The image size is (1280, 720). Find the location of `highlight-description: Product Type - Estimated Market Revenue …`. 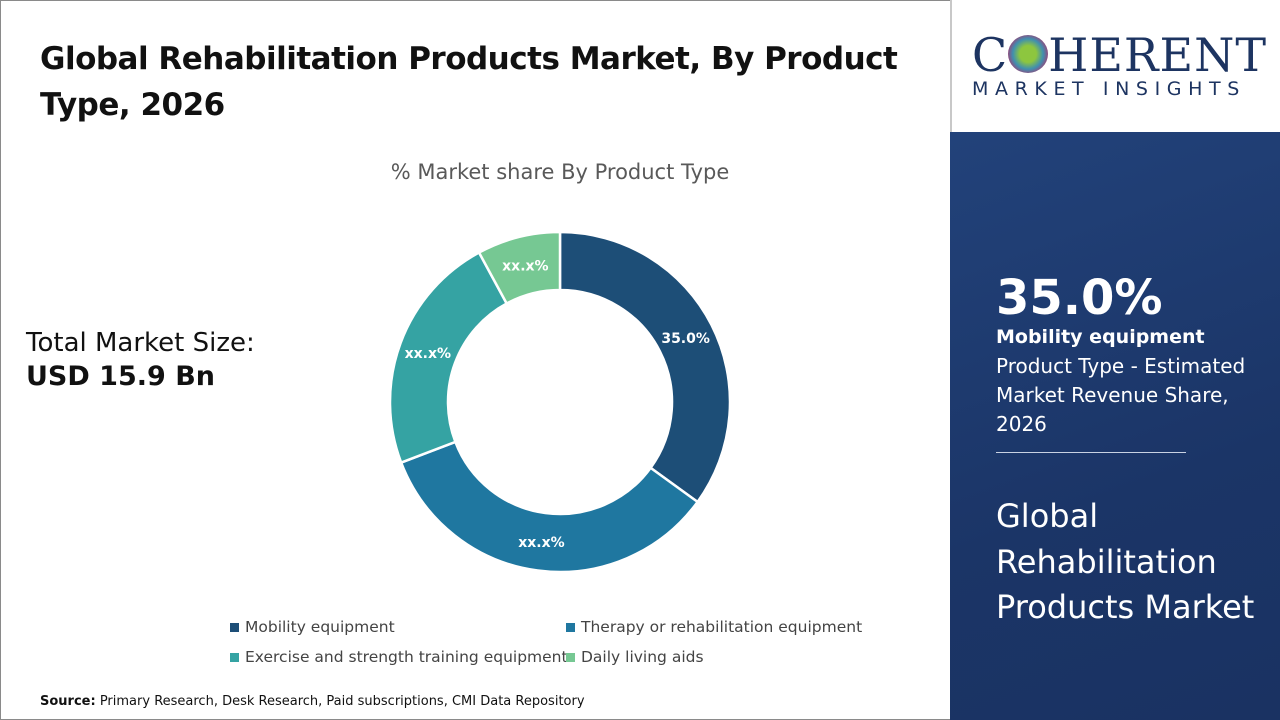

highlight-description: Product Type - Estimated Market Revenue … is located at coordinates (1121, 395).